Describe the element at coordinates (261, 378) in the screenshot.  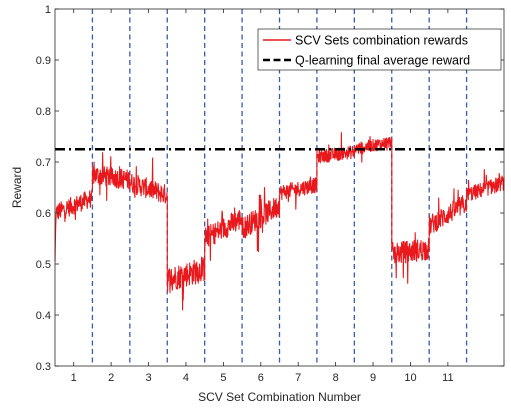
I see `x-tick-label: 6` at that location.